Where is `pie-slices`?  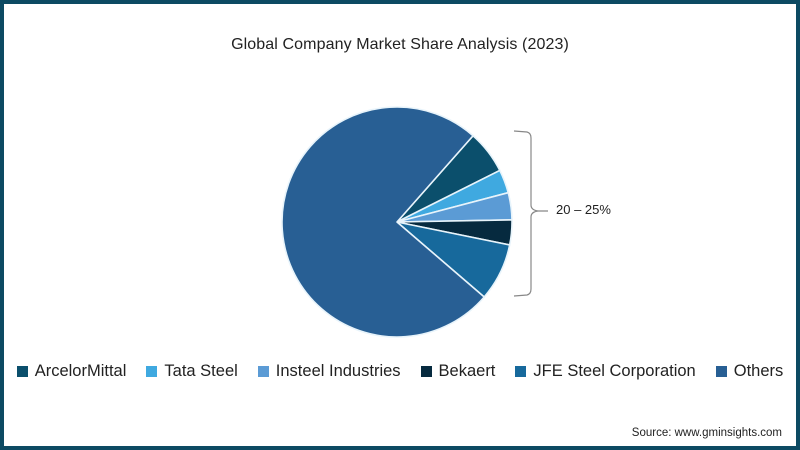
pie-slices is located at coordinates (397, 222).